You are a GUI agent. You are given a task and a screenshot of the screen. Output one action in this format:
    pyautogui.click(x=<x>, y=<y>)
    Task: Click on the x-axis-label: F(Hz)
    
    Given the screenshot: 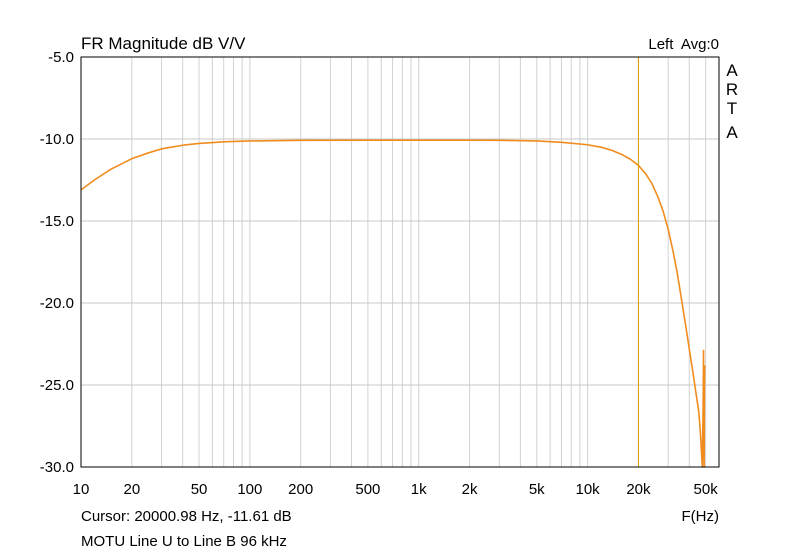 What is the action you would take?
    pyautogui.click(x=701, y=516)
    